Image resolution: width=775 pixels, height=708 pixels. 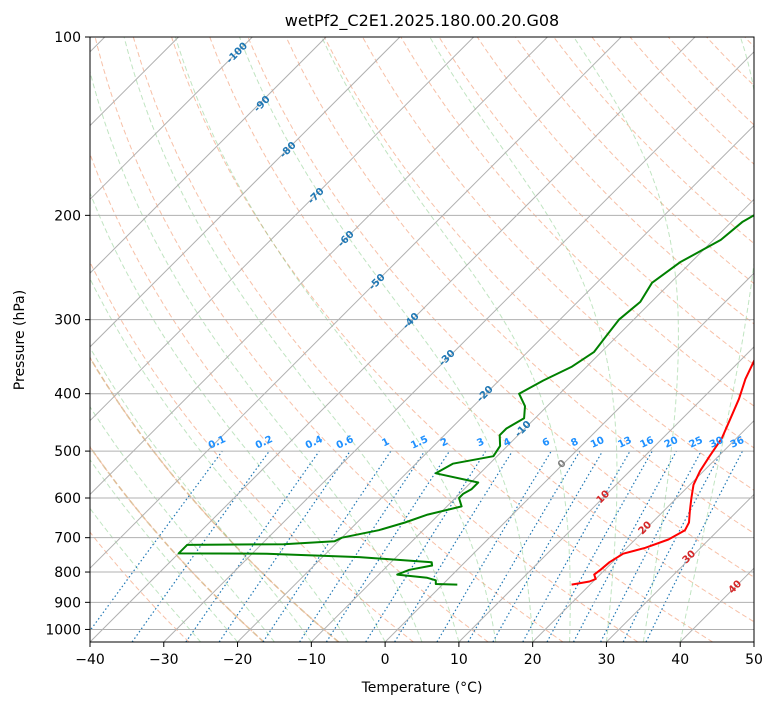 What do you see at coordinates (422, 21) in the screenshot?
I see `chart-title: wetPf2_C2E1.2025.180.00.20.G08` at bounding box center [422, 21].